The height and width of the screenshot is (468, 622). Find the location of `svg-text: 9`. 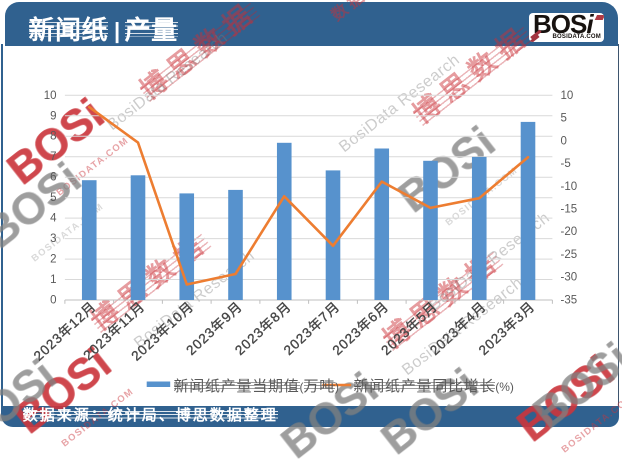

svg-text: 9 is located at coordinates (53, 116).